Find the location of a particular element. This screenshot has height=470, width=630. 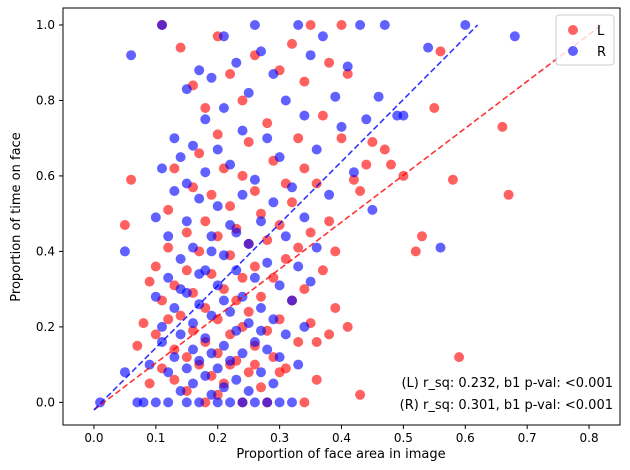

annotation-r-stats: (R) r_sq: 0.301, b1 p-val: <0.001 is located at coordinates (506, 405).